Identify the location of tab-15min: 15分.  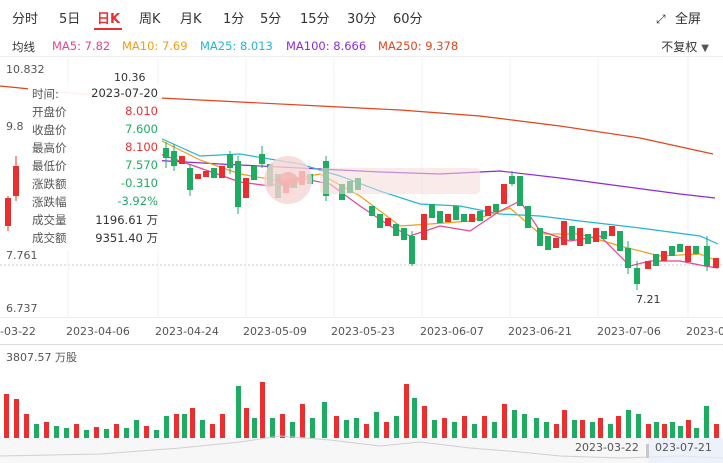
(315, 19).